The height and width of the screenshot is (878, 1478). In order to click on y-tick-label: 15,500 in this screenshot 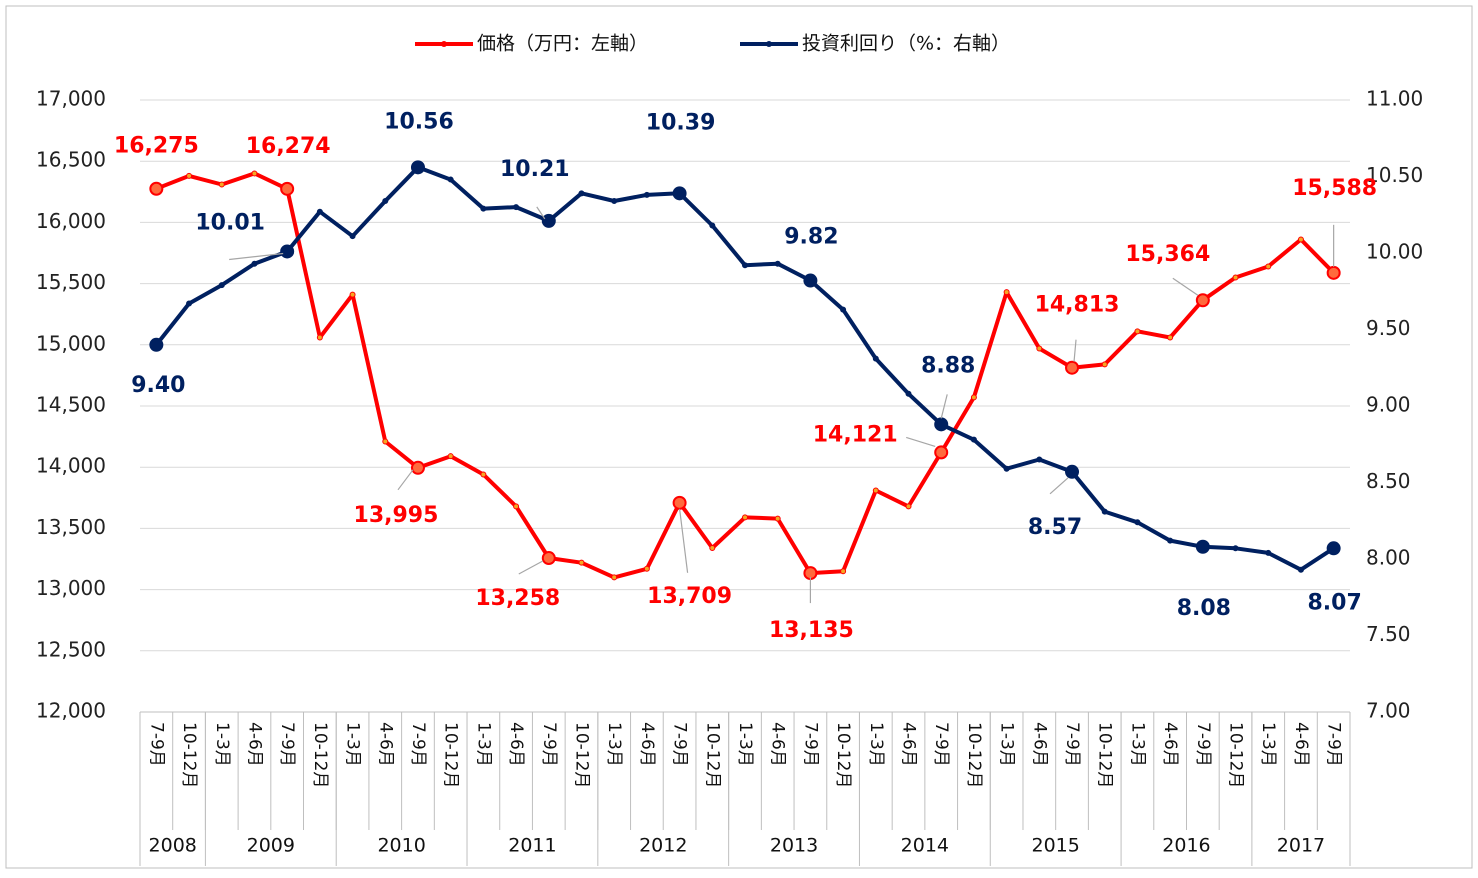, I will do `click(71, 282)`.